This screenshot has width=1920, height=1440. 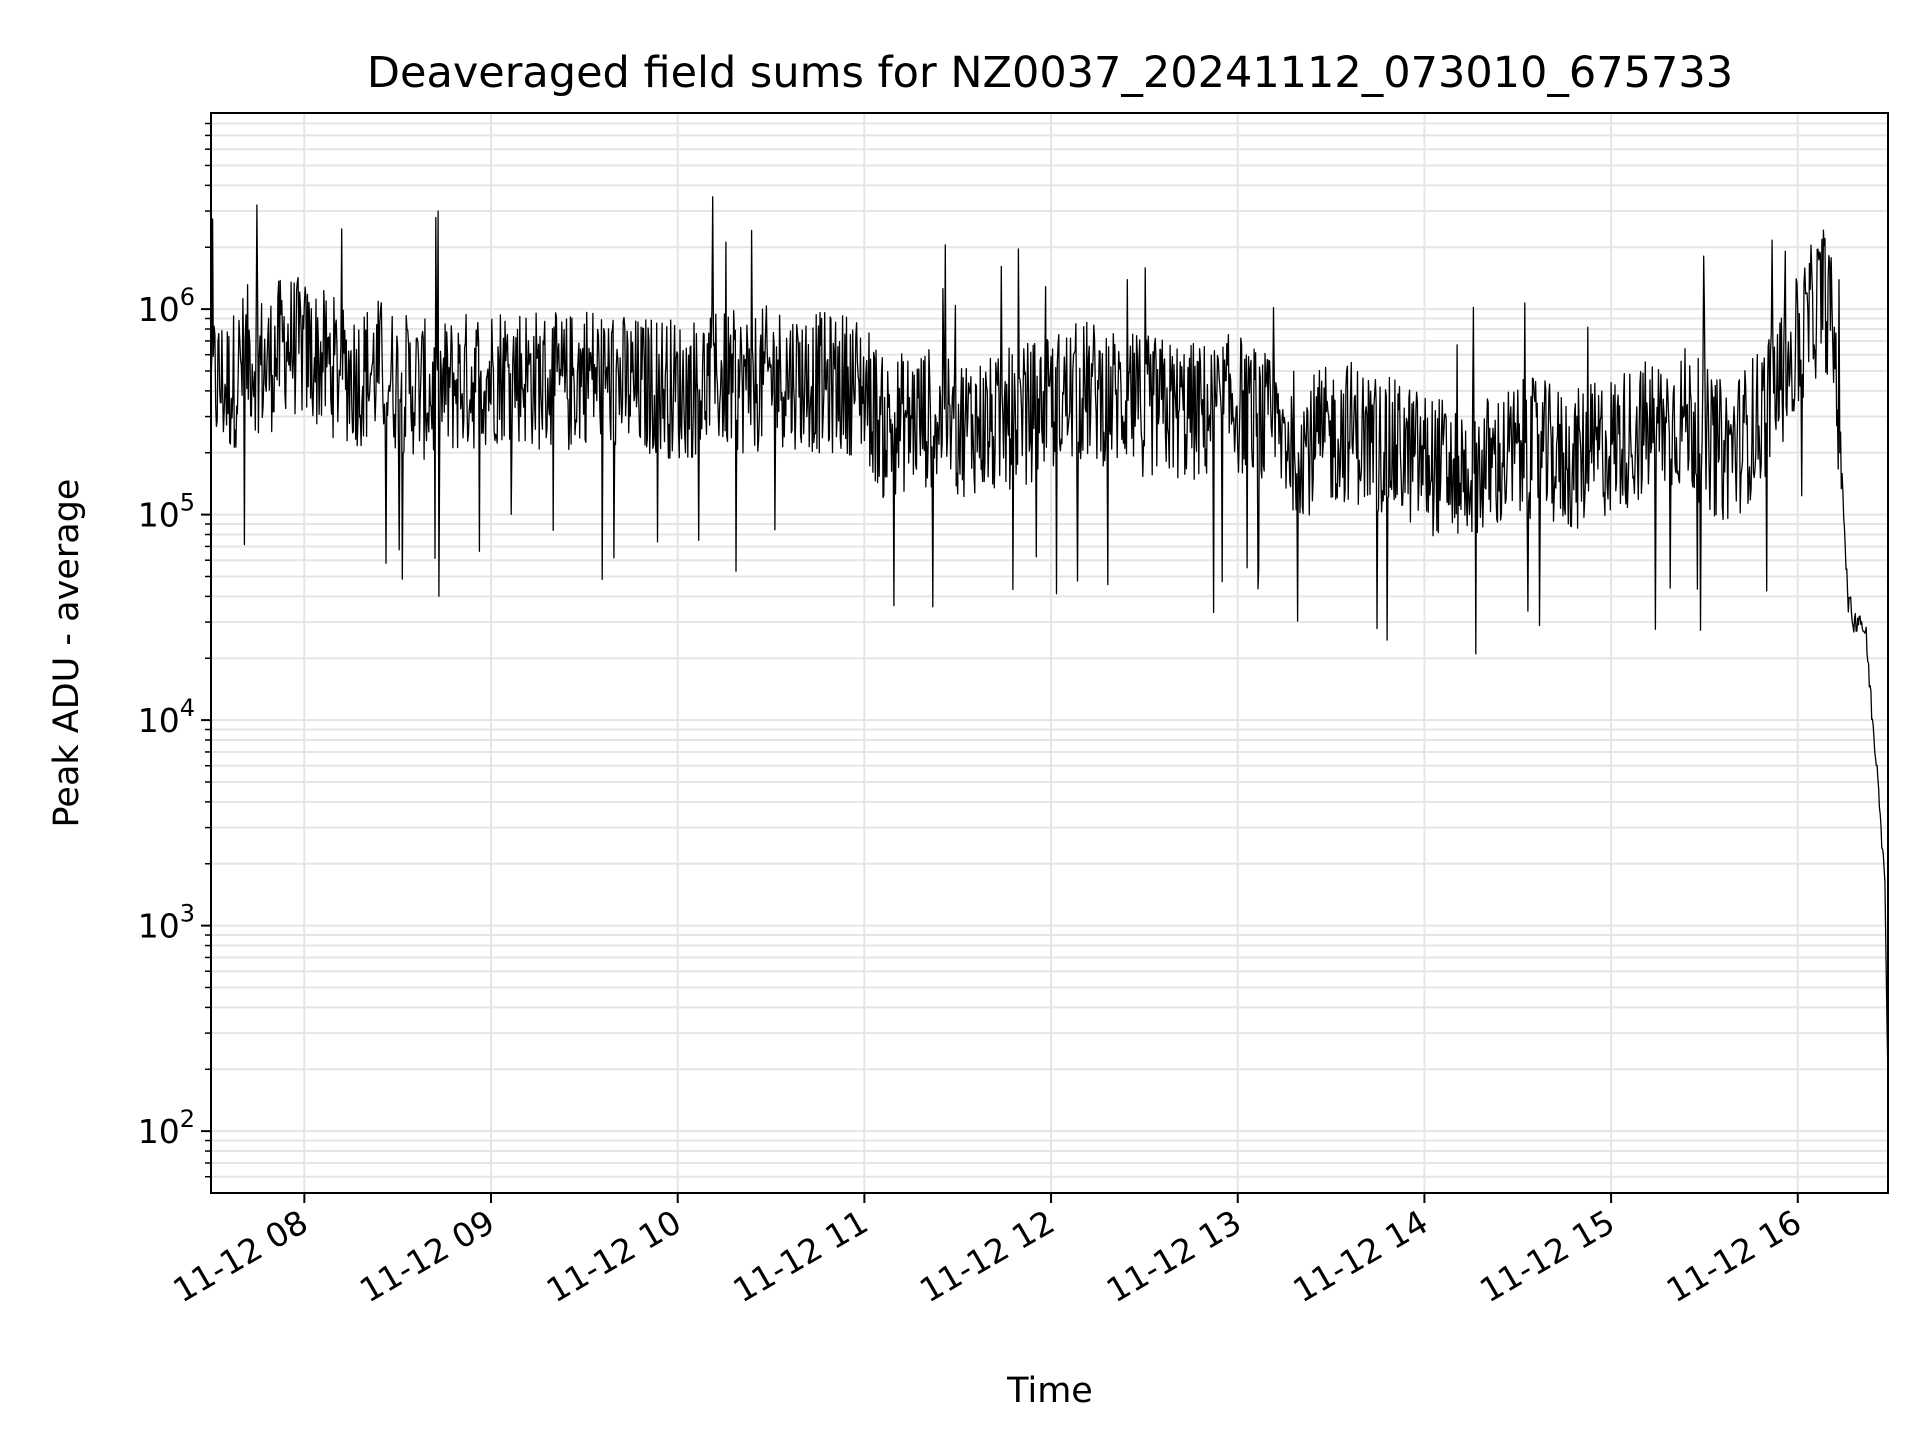 What do you see at coordinates (67, 653) in the screenshot?
I see `y-axis-label: Peak ADU - average` at bounding box center [67, 653].